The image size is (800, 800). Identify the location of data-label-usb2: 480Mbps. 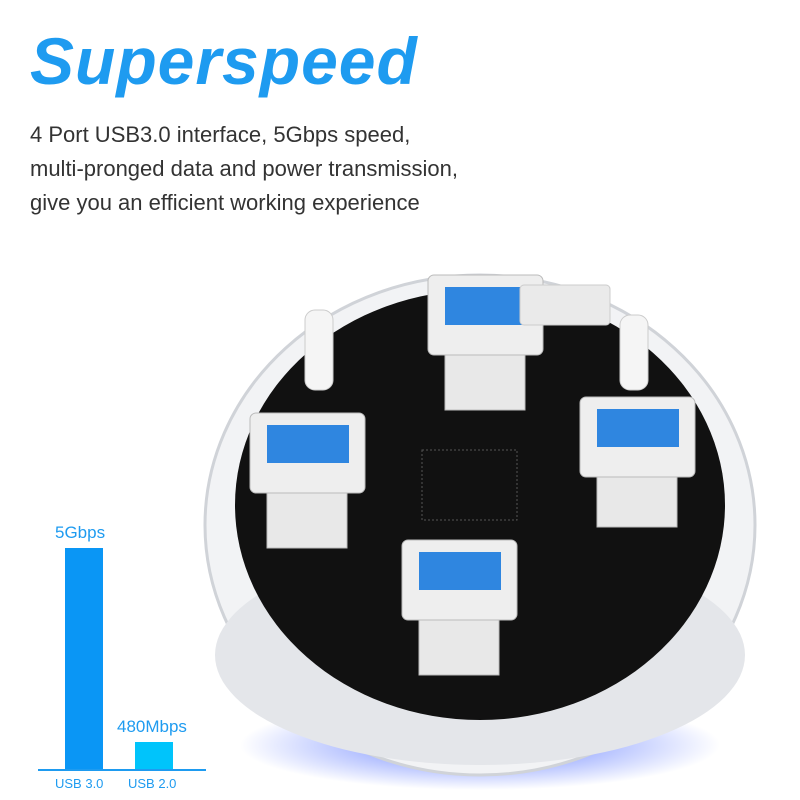
(152, 726).